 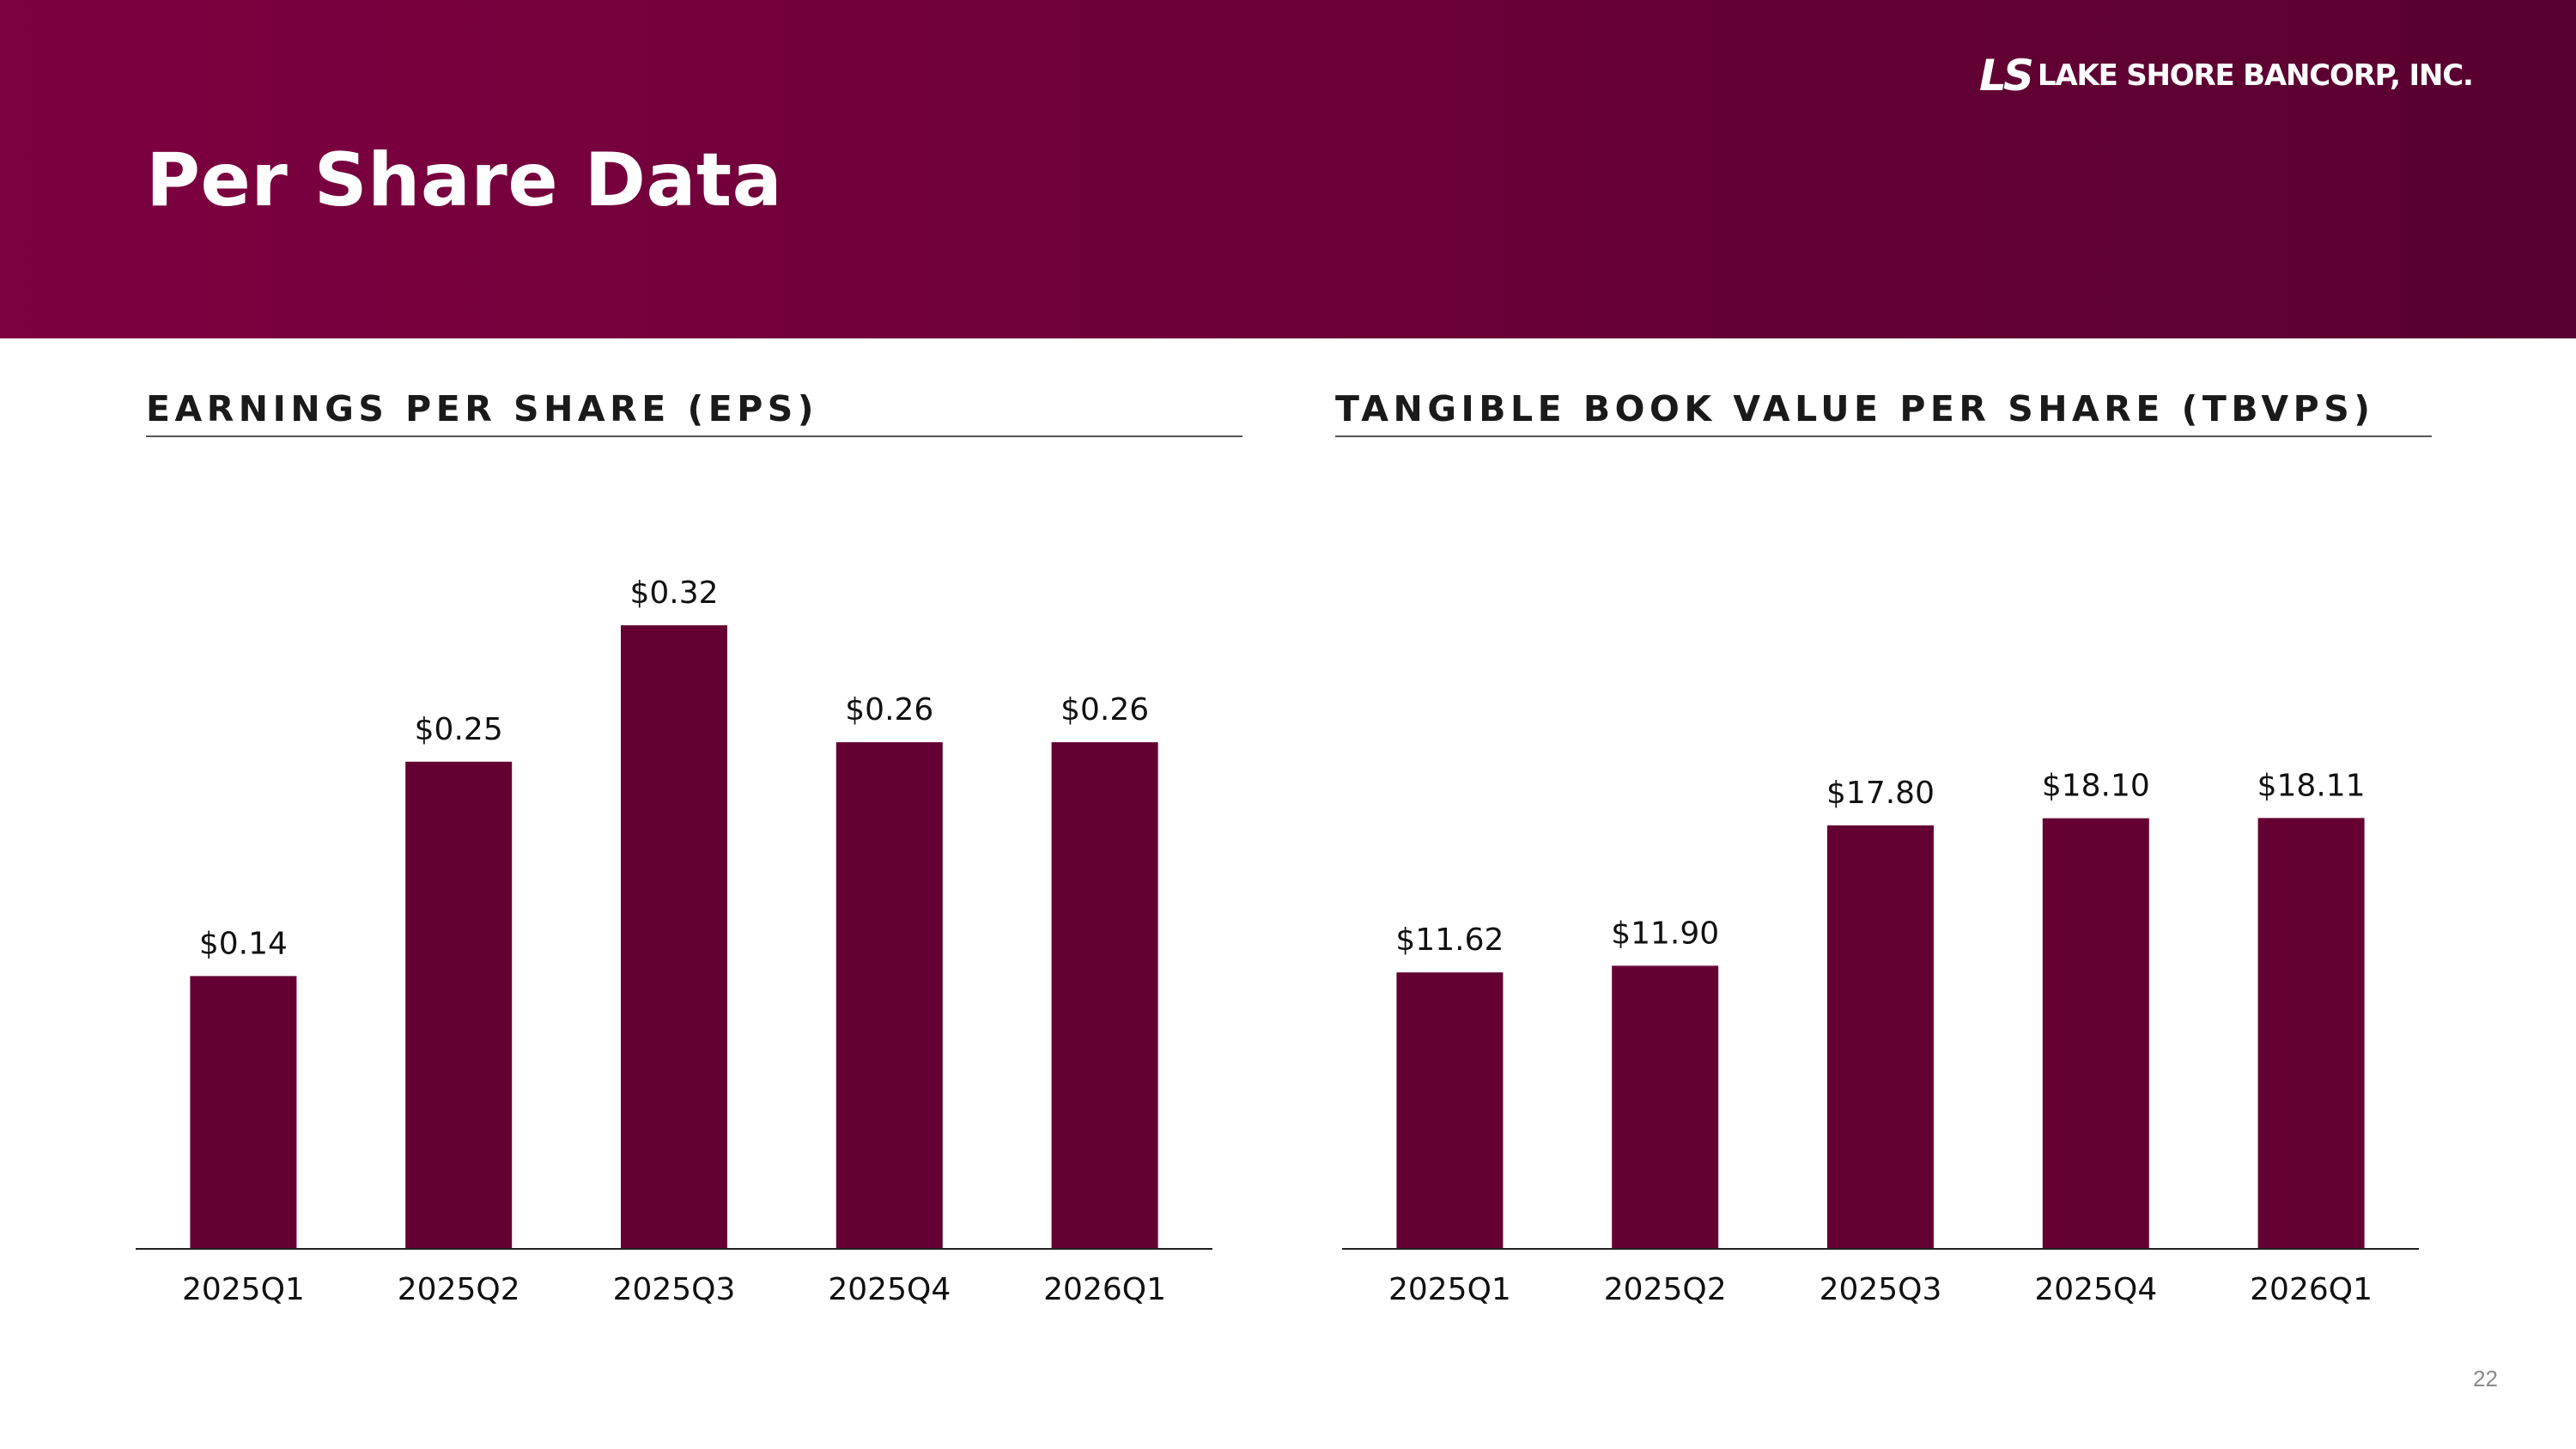 What do you see at coordinates (2311, 785) in the screenshot?
I see `tbvps-data-label: $18.11` at bounding box center [2311, 785].